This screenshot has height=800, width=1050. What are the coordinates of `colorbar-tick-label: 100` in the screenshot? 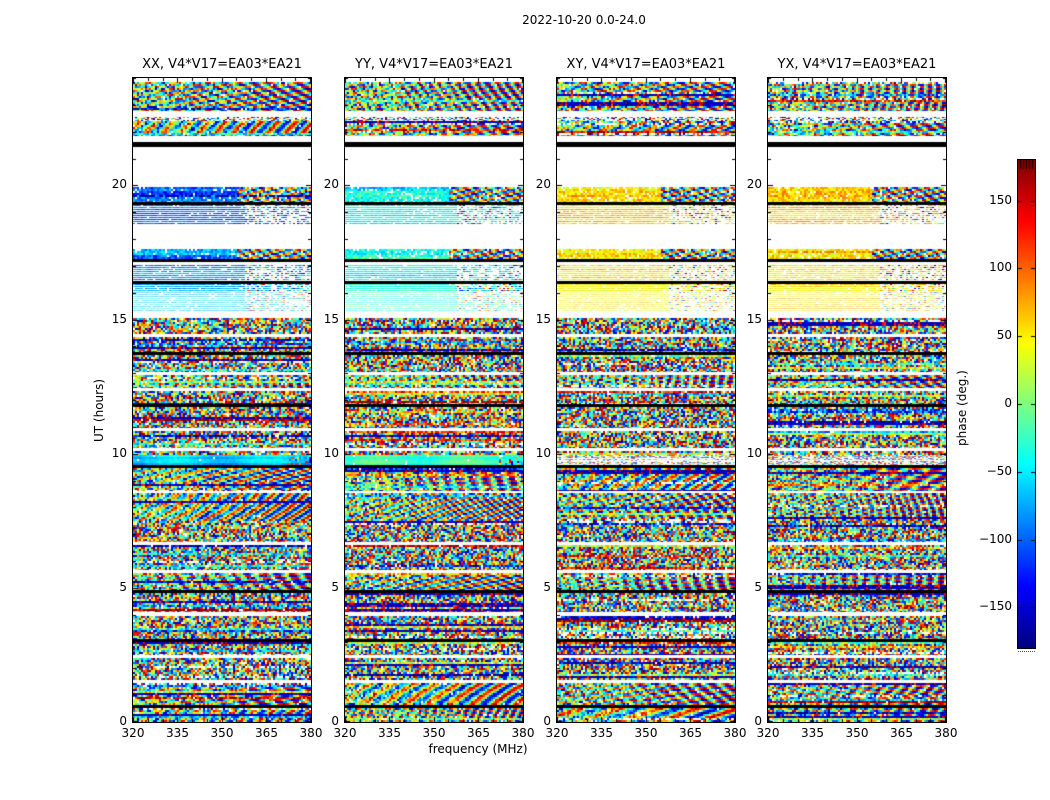 It's located at (1000, 267).